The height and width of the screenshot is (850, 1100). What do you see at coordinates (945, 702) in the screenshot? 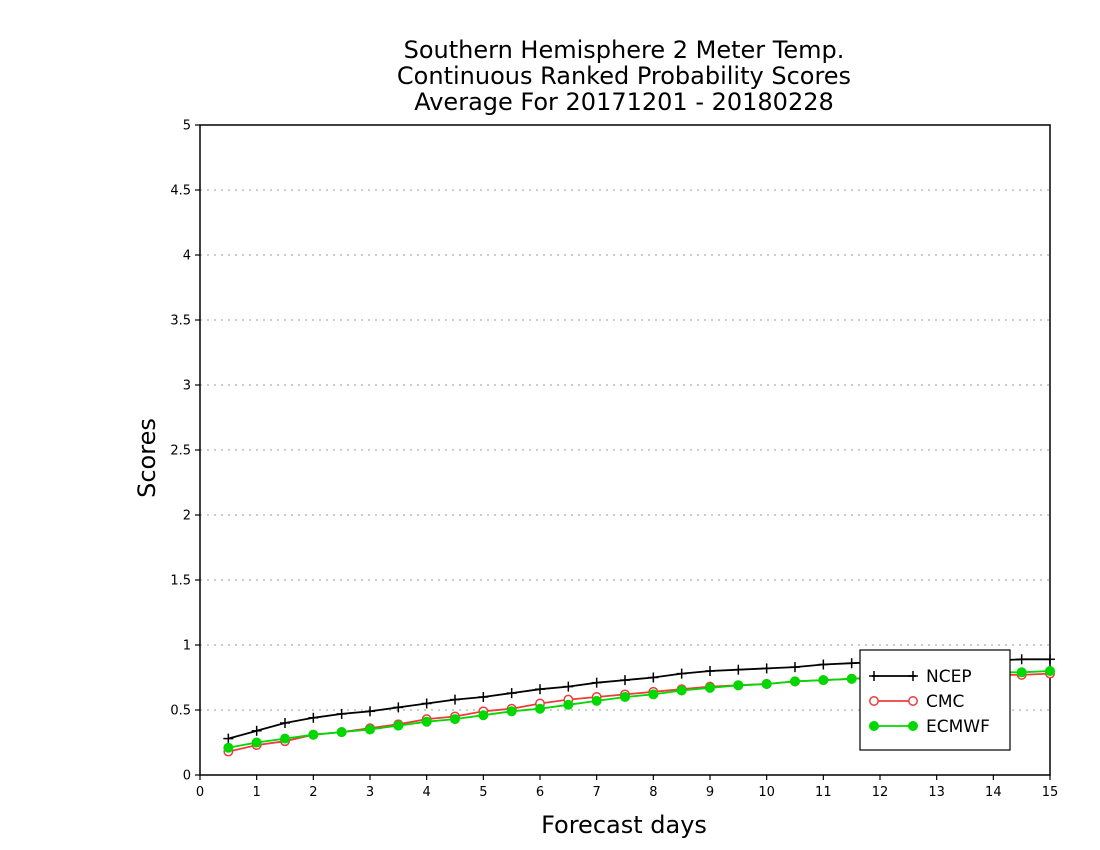
I see `legend-label-cmc: CMC` at bounding box center [945, 702].